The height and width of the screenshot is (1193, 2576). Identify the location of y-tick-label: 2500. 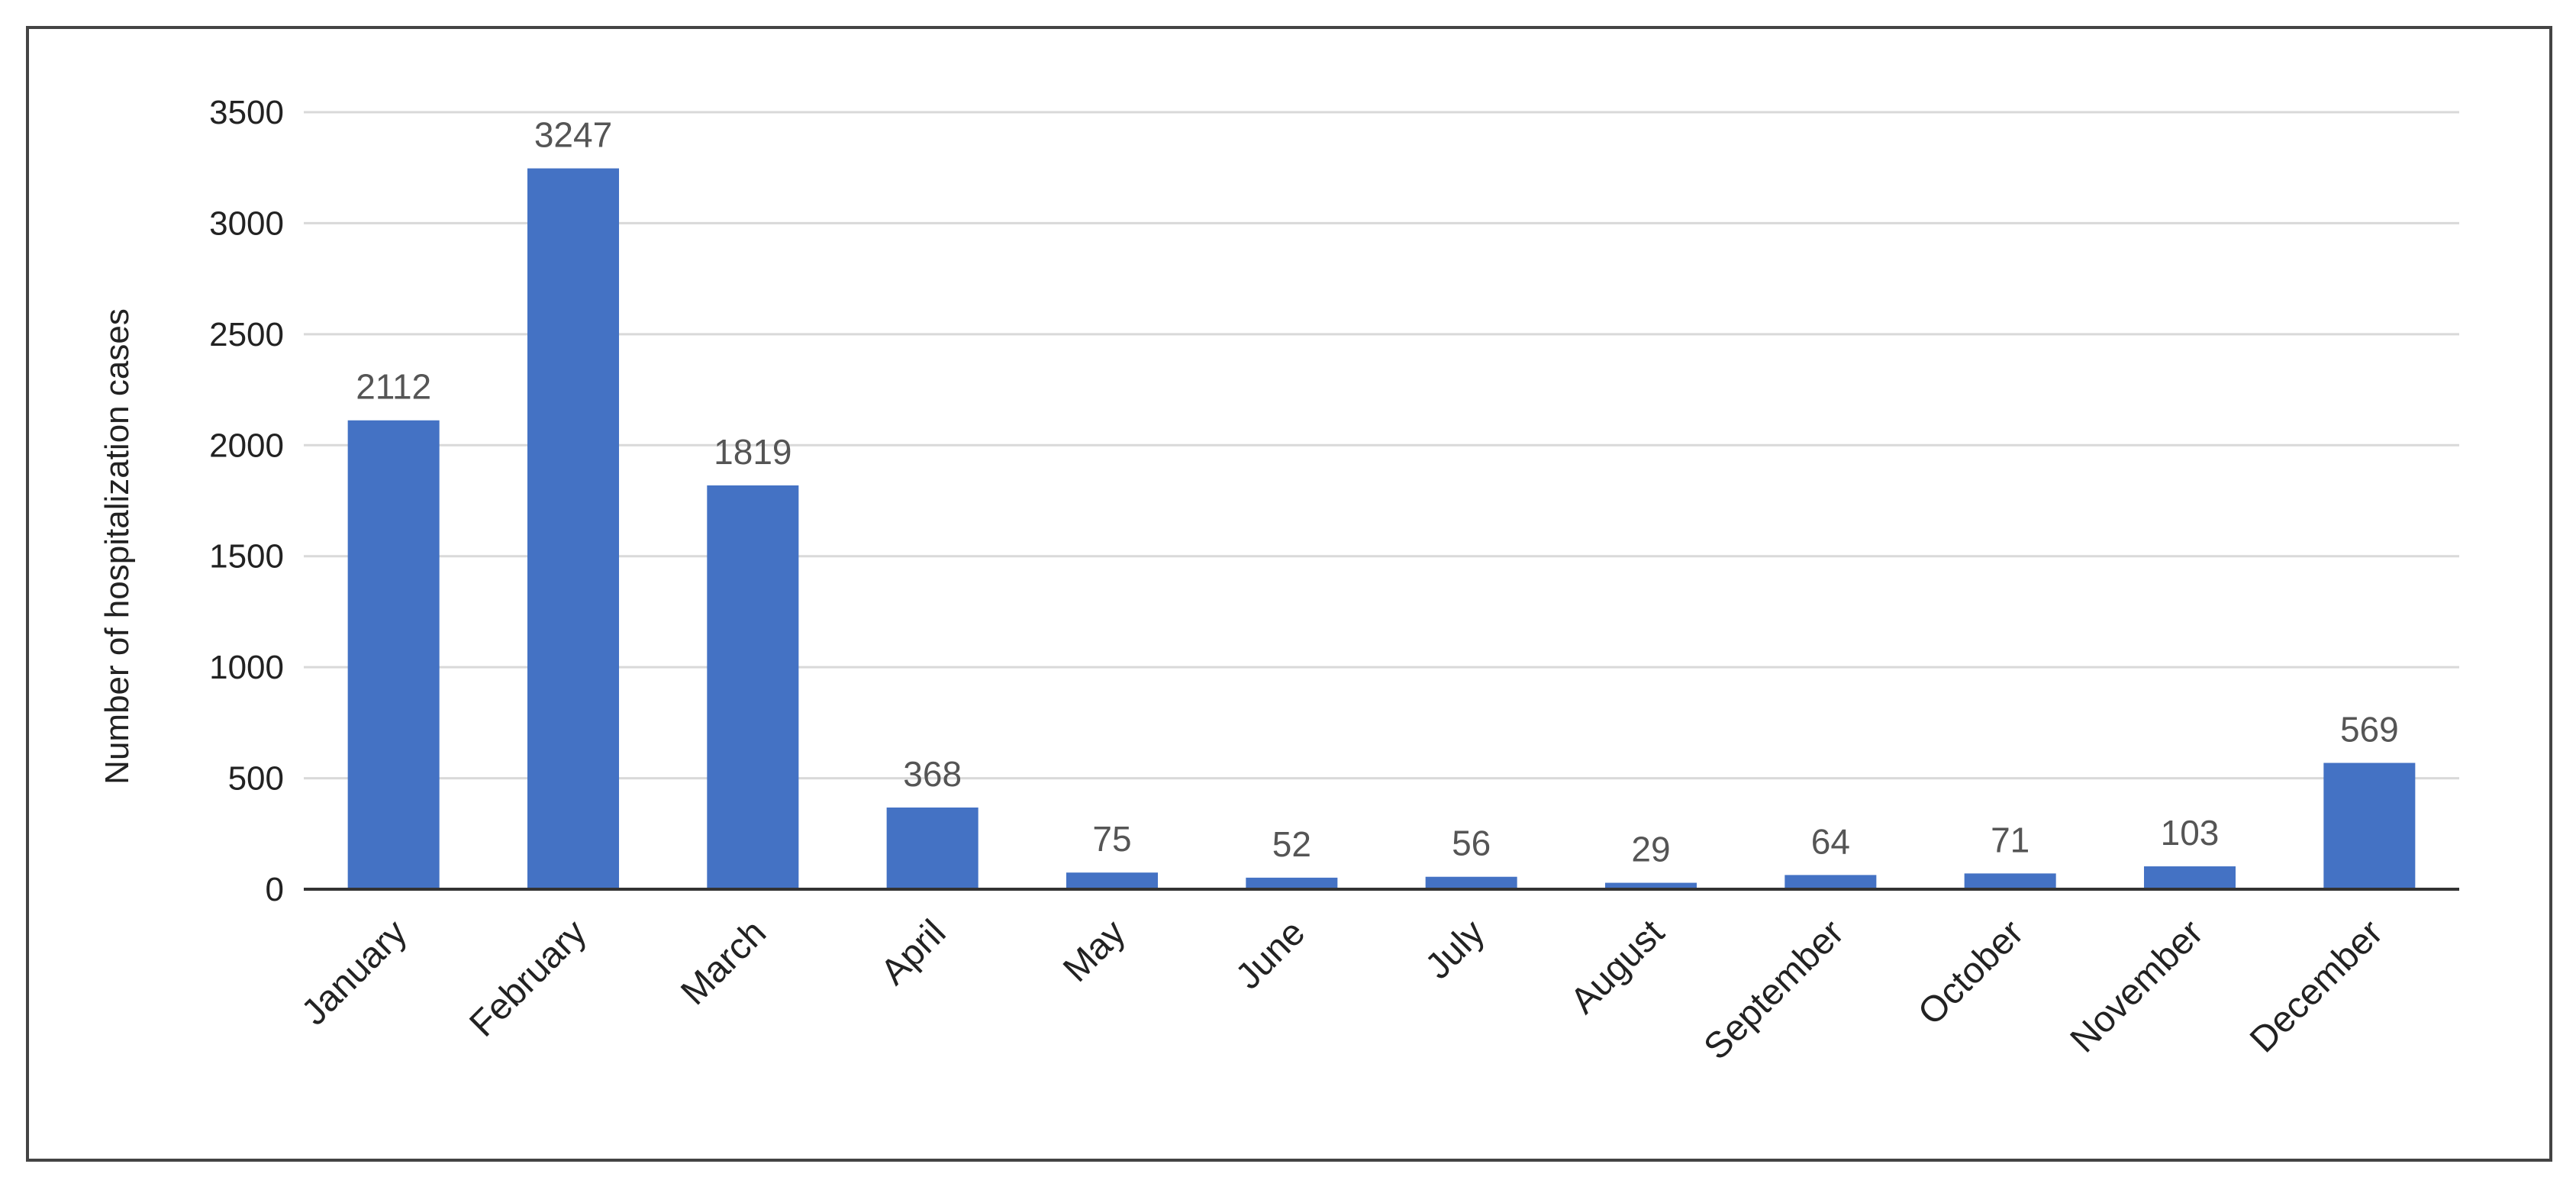
(246, 334).